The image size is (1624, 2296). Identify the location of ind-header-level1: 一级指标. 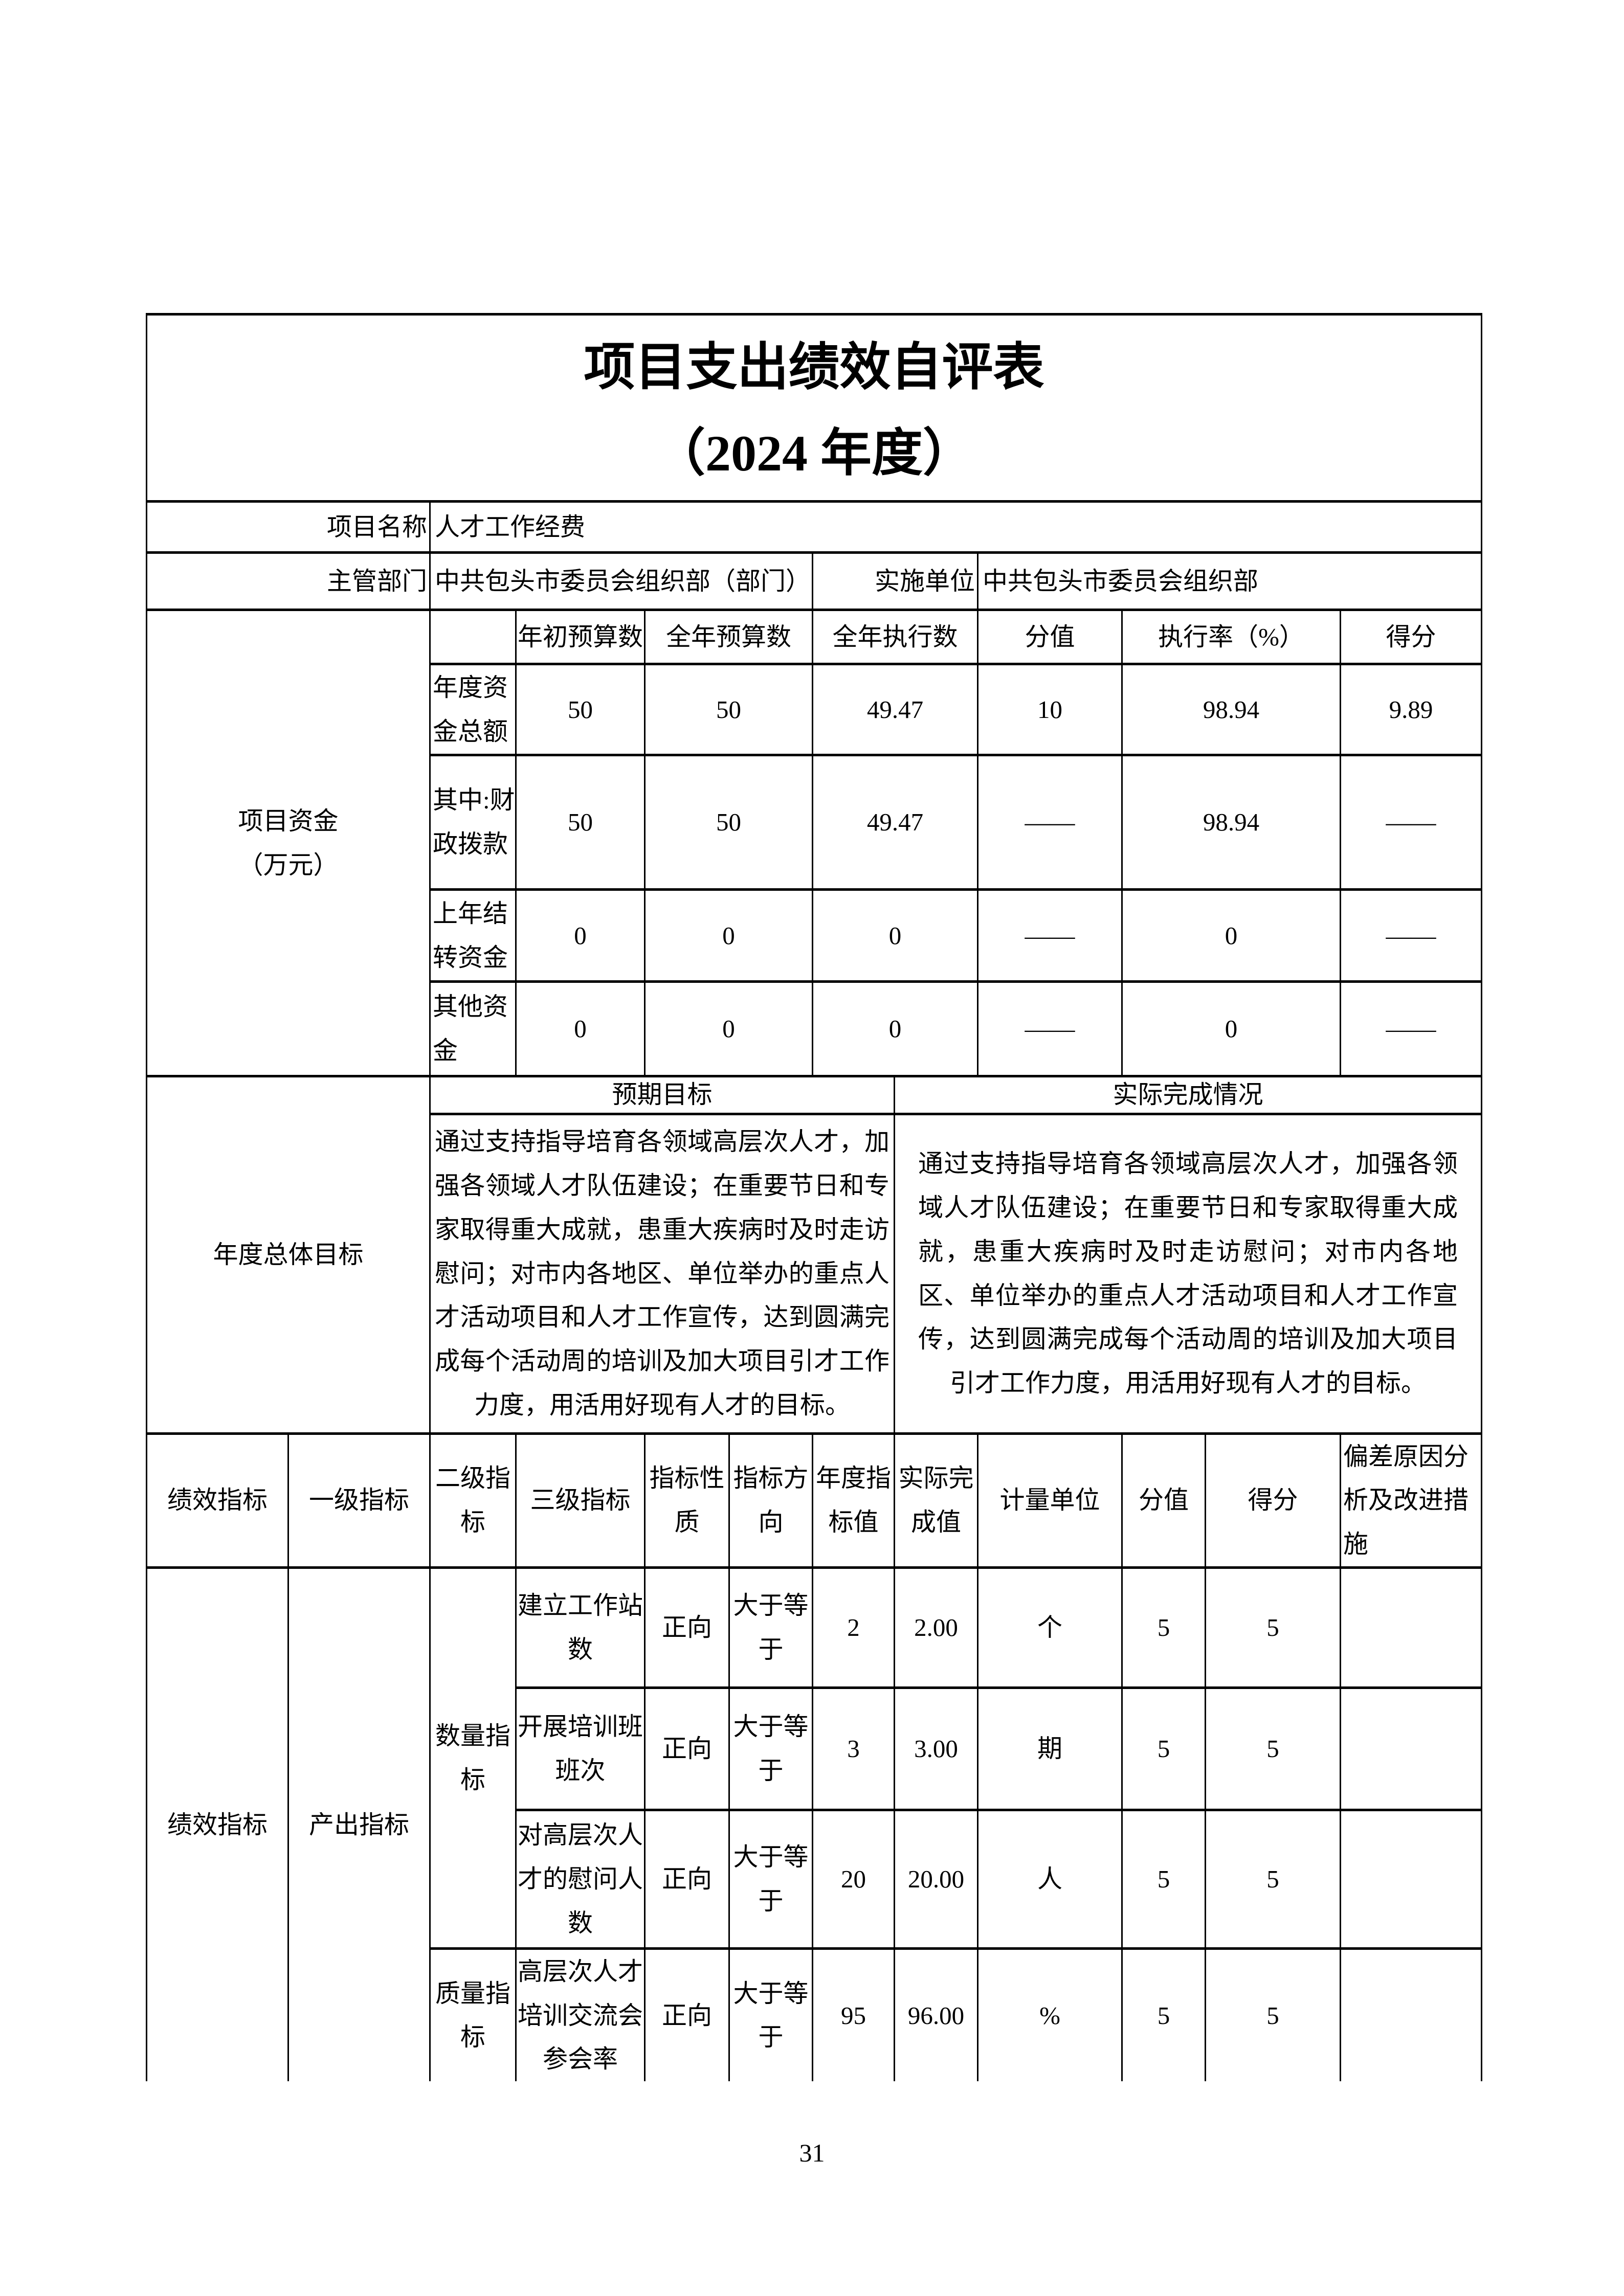
(359, 1501).